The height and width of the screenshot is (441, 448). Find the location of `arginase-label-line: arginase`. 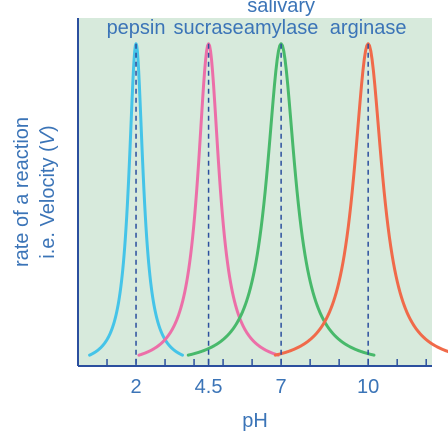

arginase-label-line: arginase is located at coordinates (368, 28).